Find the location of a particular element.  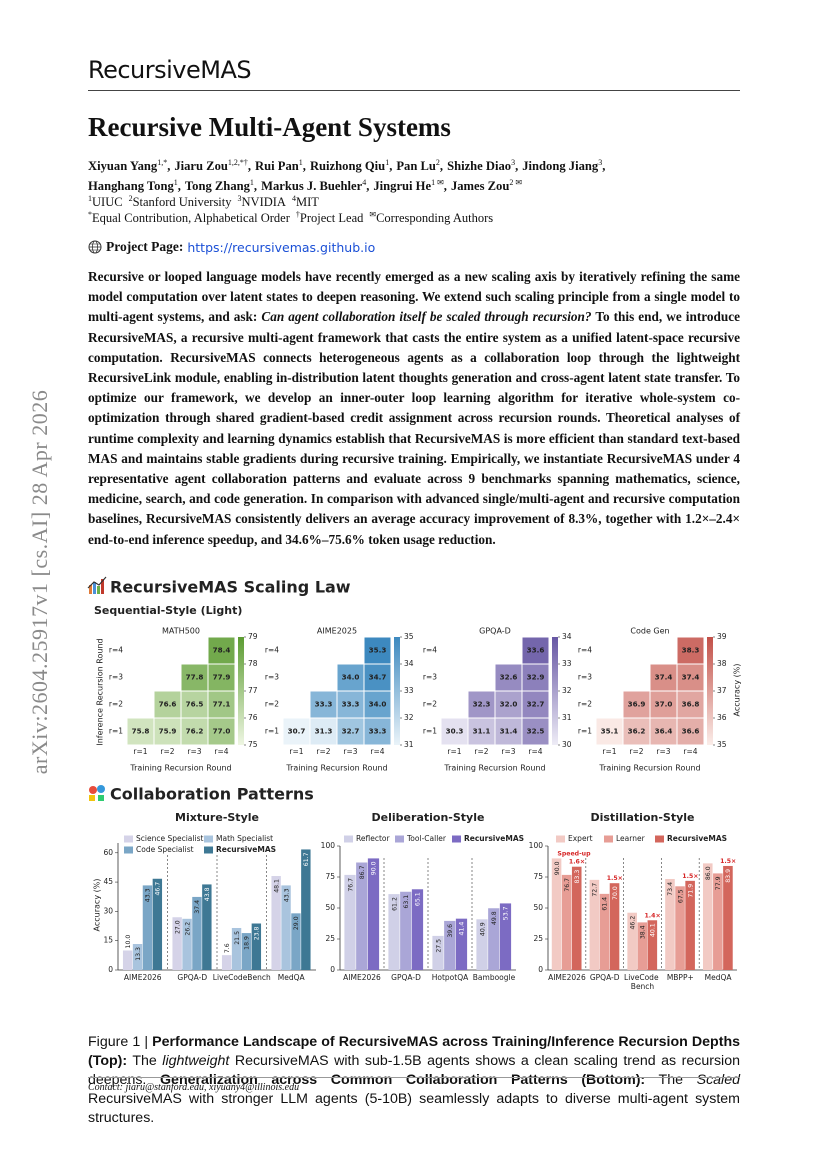

note: ✉Corresponding Authors is located at coordinates (431, 217).